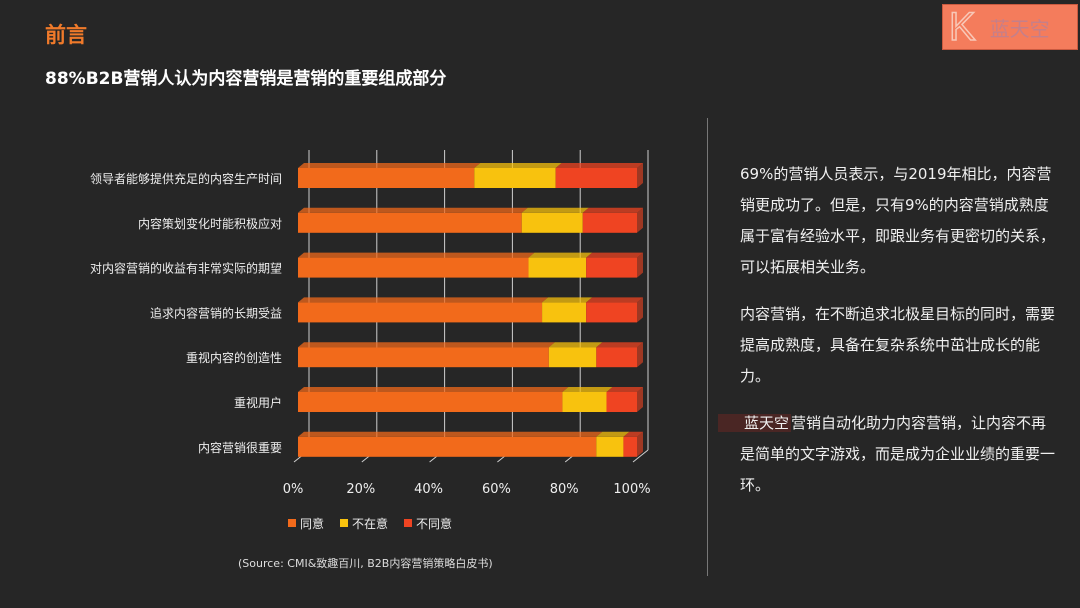 Image resolution: width=1080 pixels, height=608 pixels. I want to click on page-title: 前言, so click(66, 35).